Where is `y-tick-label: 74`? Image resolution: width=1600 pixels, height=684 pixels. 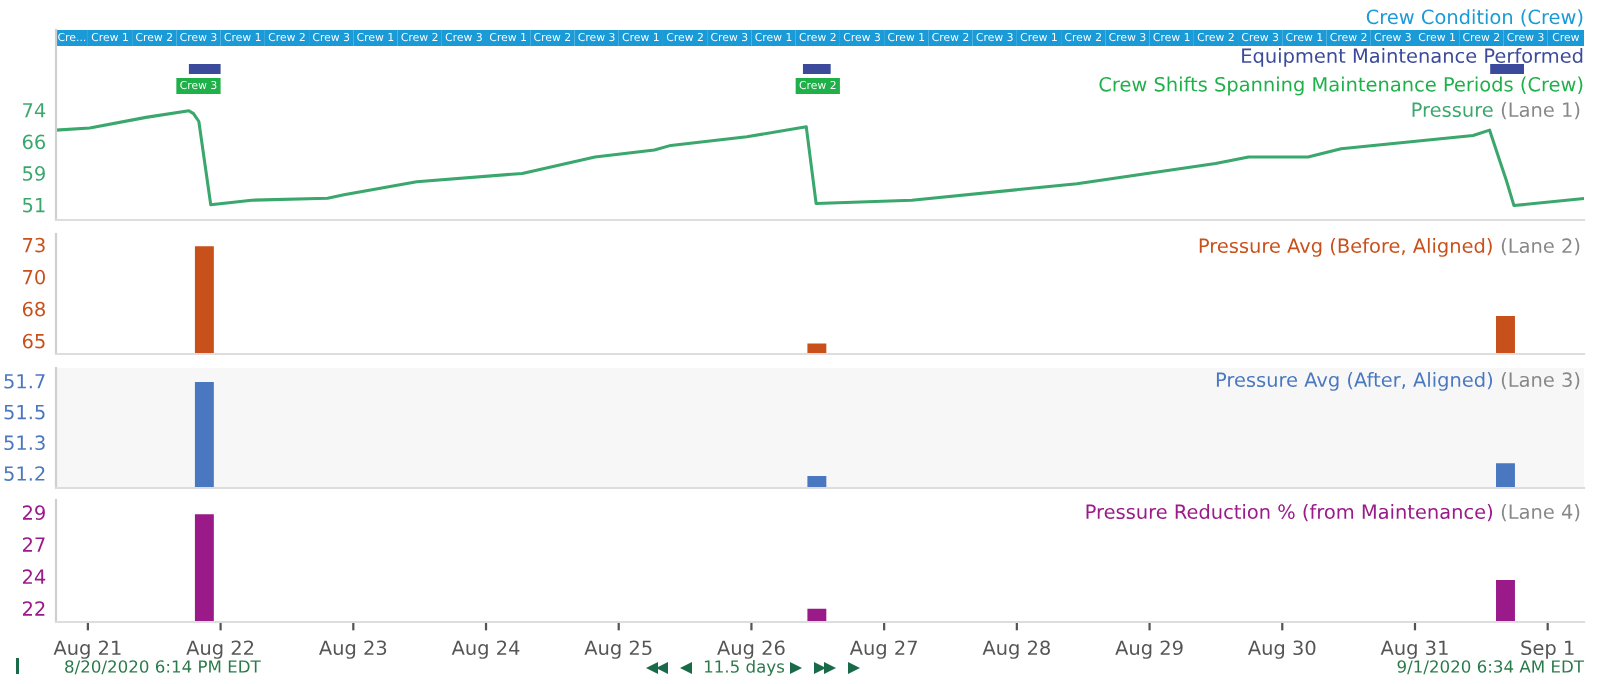 y-tick-label: 74 is located at coordinates (34, 110).